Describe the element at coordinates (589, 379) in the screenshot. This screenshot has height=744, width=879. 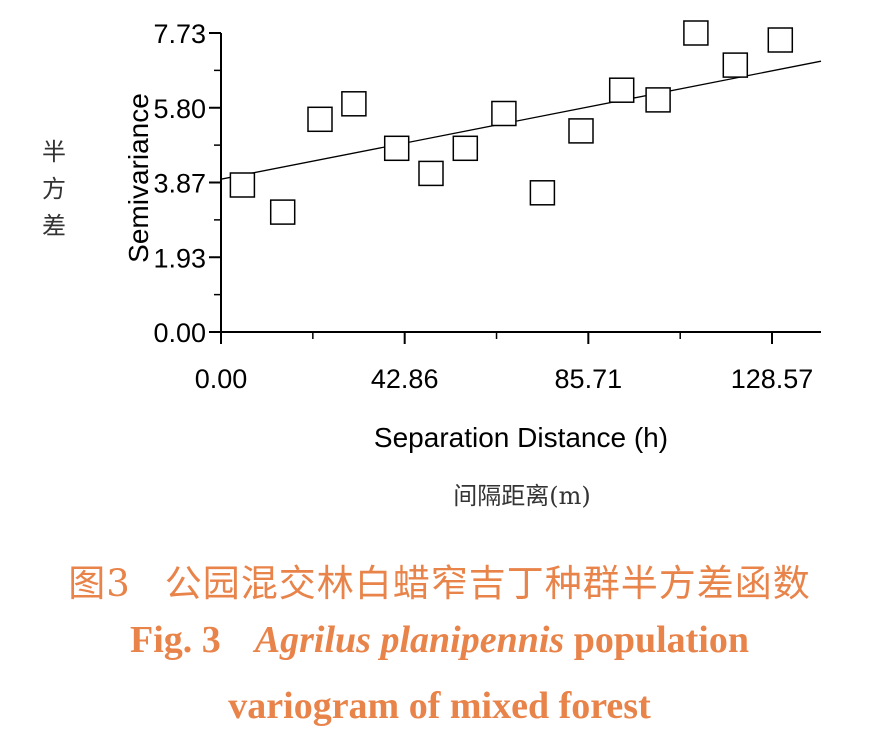
I see `x-tick-label: 85.71` at that location.